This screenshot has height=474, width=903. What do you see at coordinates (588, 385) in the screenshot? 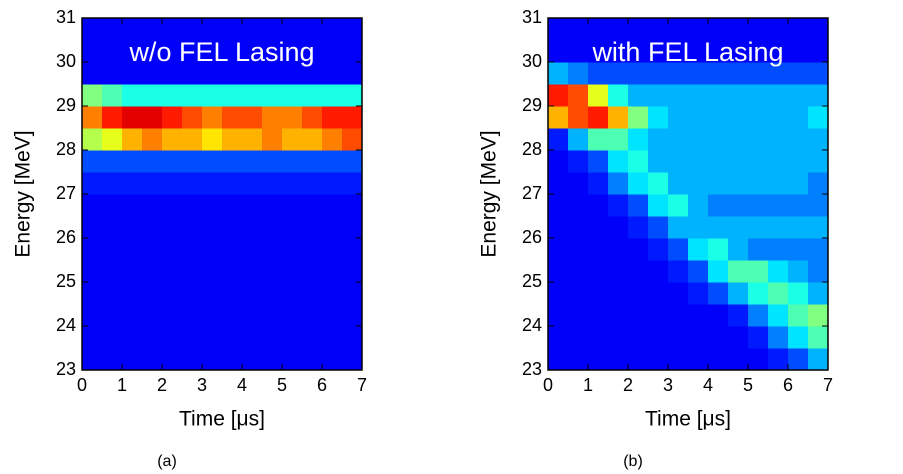
I see `x-tick-label: 1` at bounding box center [588, 385].